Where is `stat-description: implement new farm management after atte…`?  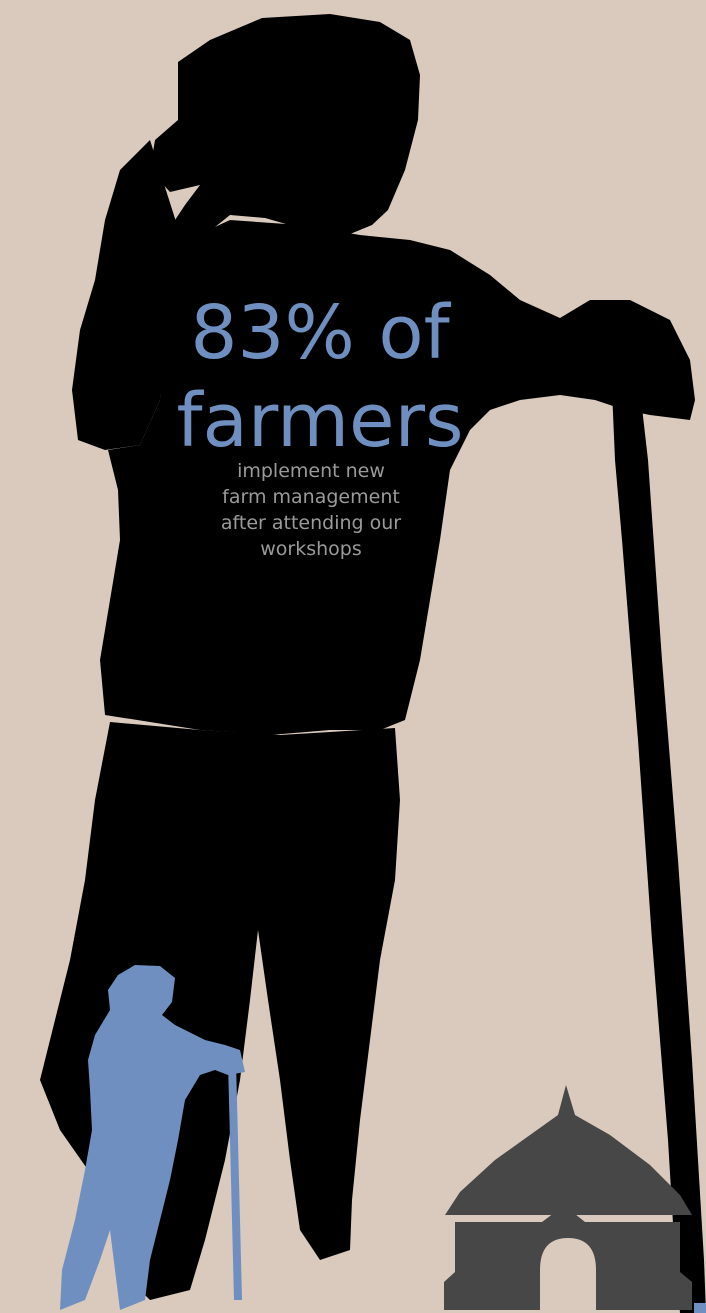 stat-description: implement new farm management after atte… is located at coordinates (311, 510).